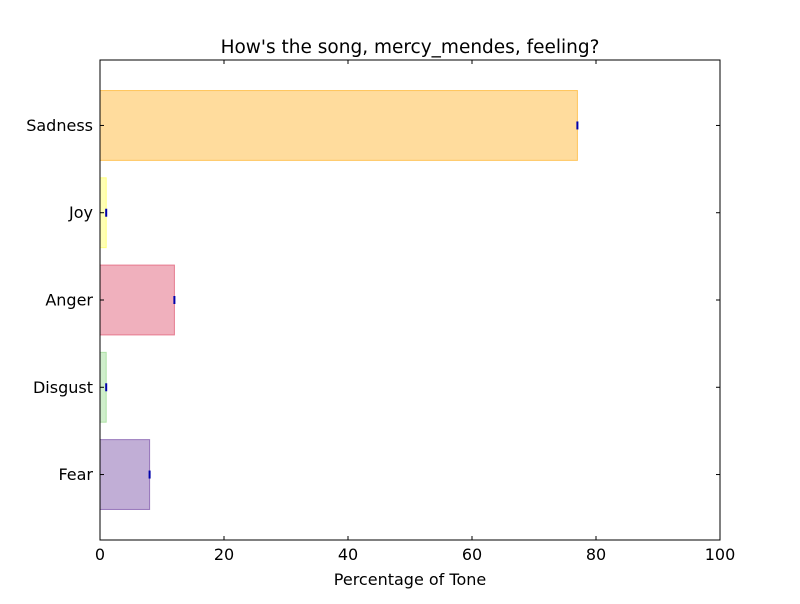  What do you see at coordinates (69, 300) in the screenshot?
I see `y-tick-label-anger: Anger` at bounding box center [69, 300].